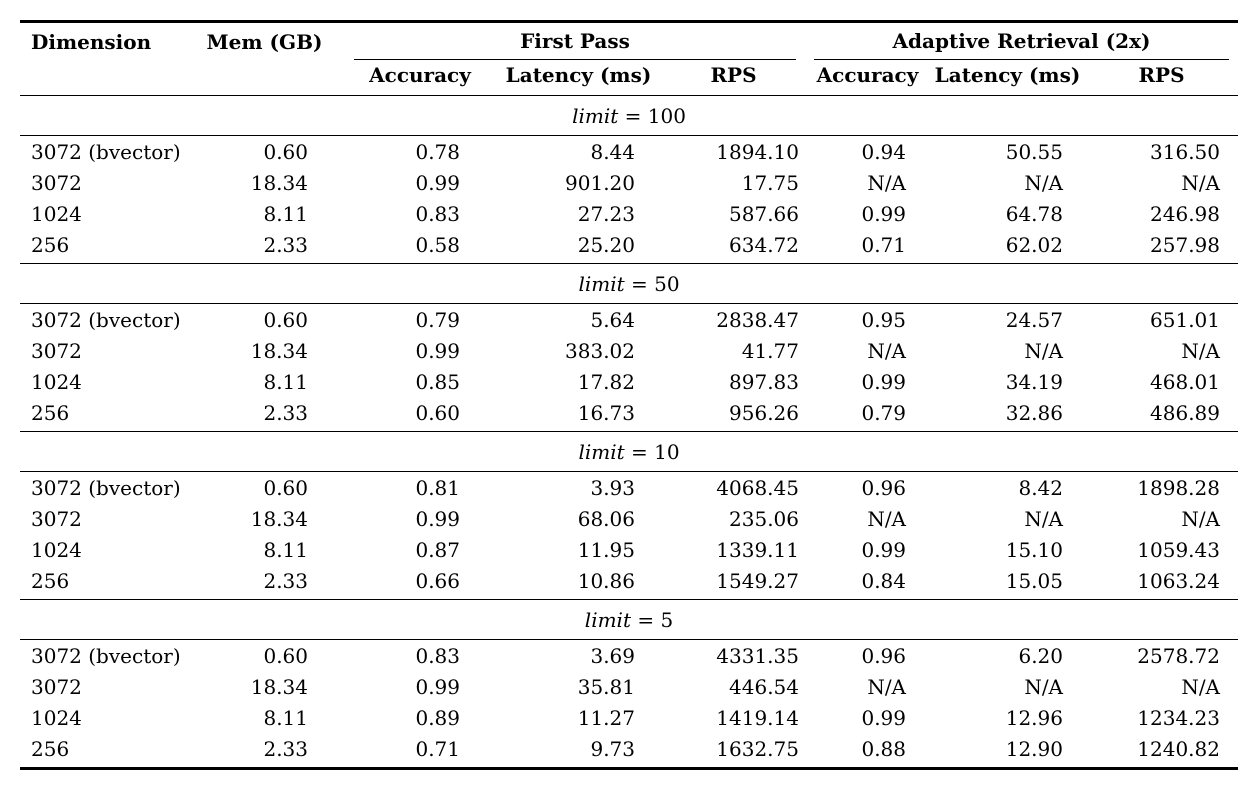 The image size is (1258, 788). What do you see at coordinates (883, 487) in the screenshot?
I see `cell-ar-accuracy: 0.96` at bounding box center [883, 487].